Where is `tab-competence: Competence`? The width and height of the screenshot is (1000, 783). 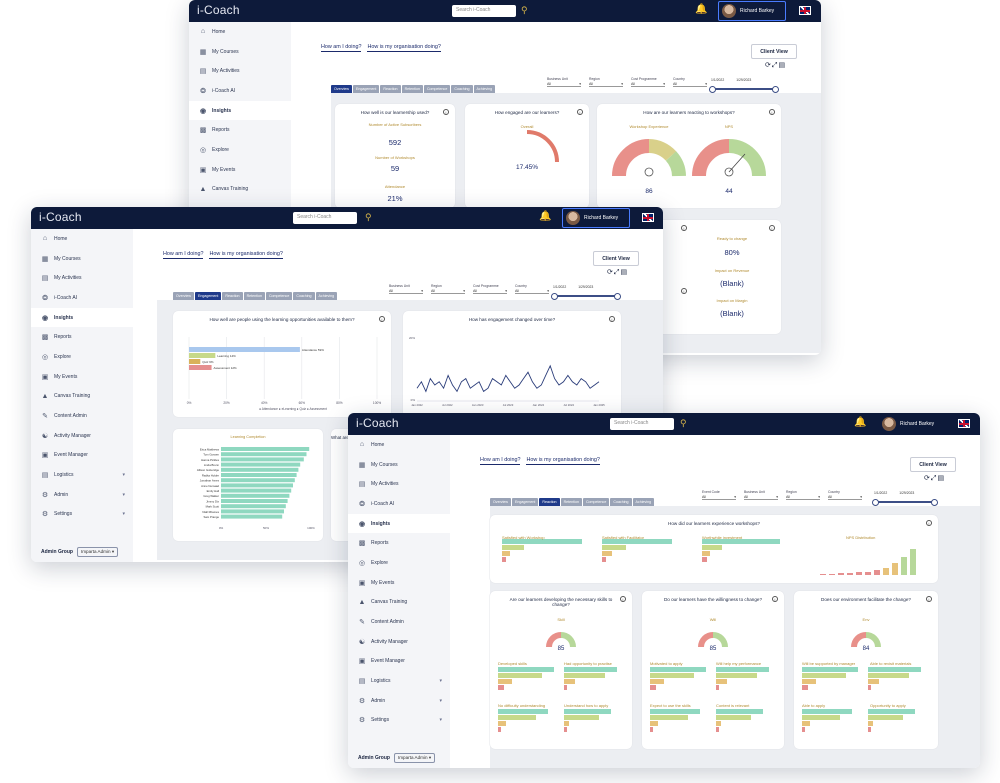
tab-competence: Competence is located at coordinates (279, 296).